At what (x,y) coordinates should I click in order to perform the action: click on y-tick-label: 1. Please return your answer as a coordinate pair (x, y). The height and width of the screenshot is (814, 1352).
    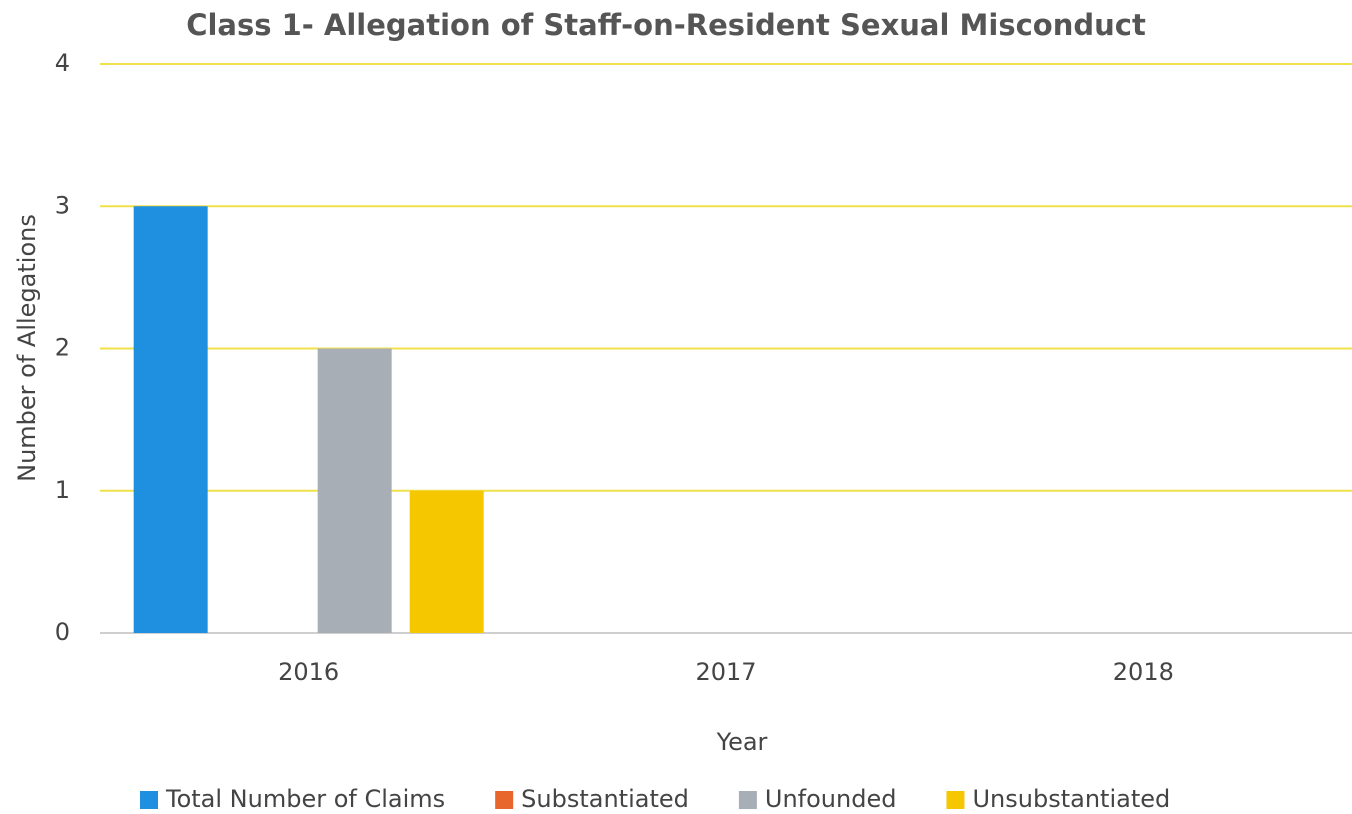
    Looking at the image, I should click on (62, 490).